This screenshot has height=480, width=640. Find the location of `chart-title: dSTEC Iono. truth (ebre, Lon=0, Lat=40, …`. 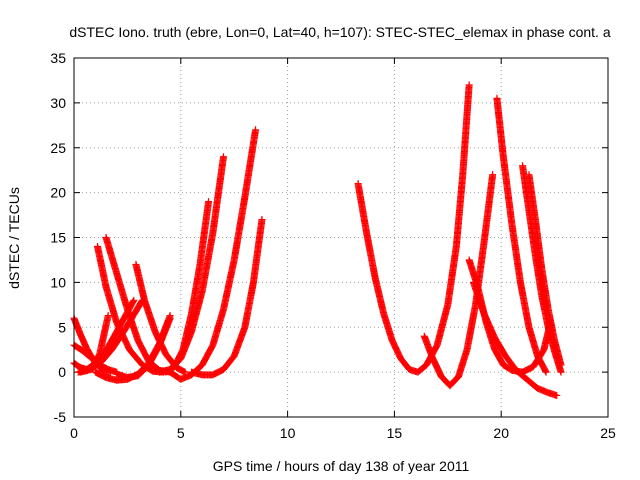

chart-title: dSTEC Iono. truth (ebre, Lon=0, Lat=40, … is located at coordinates (339, 32).